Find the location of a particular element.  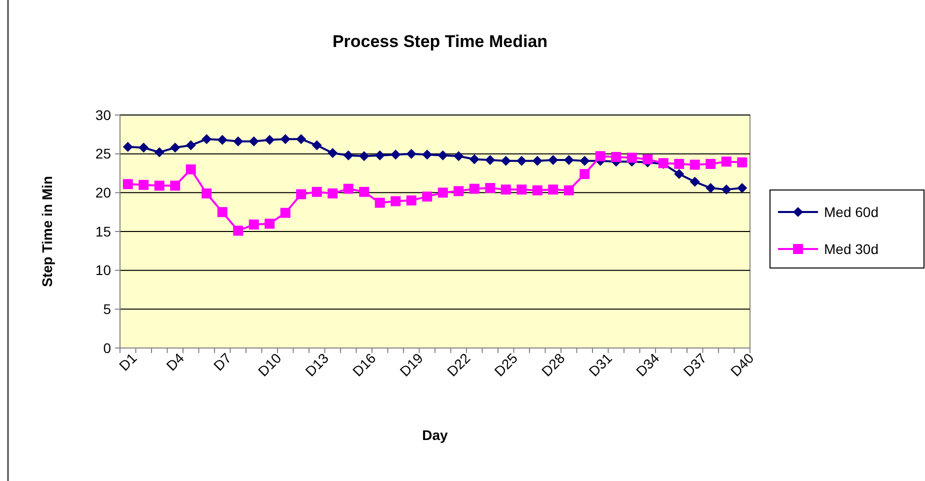

x-tick-label: D4 is located at coordinates (175, 362).